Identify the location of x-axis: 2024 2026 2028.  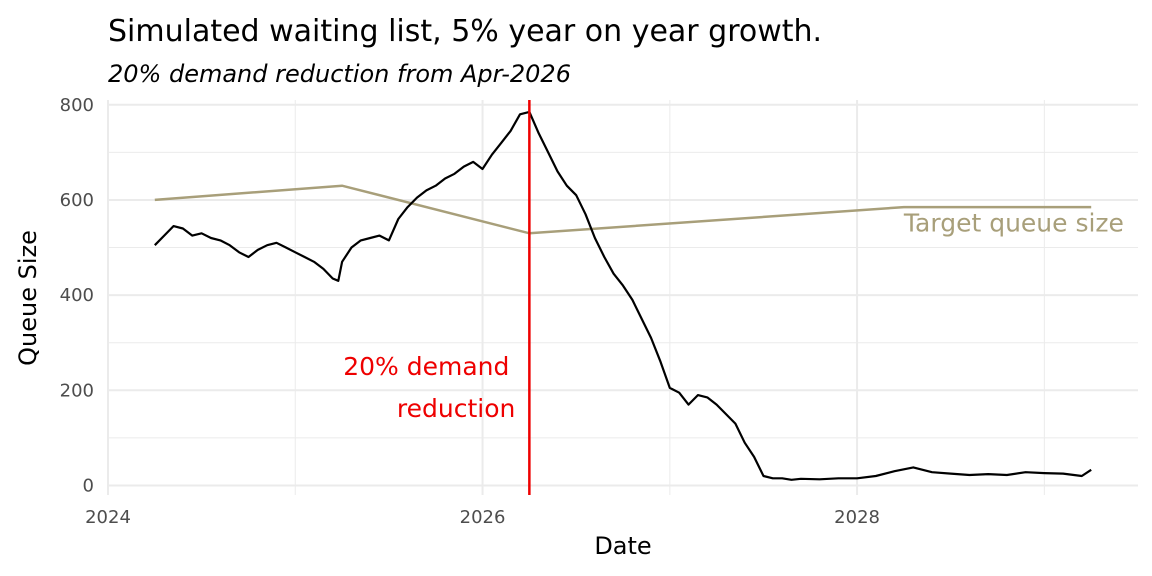
(482, 517).